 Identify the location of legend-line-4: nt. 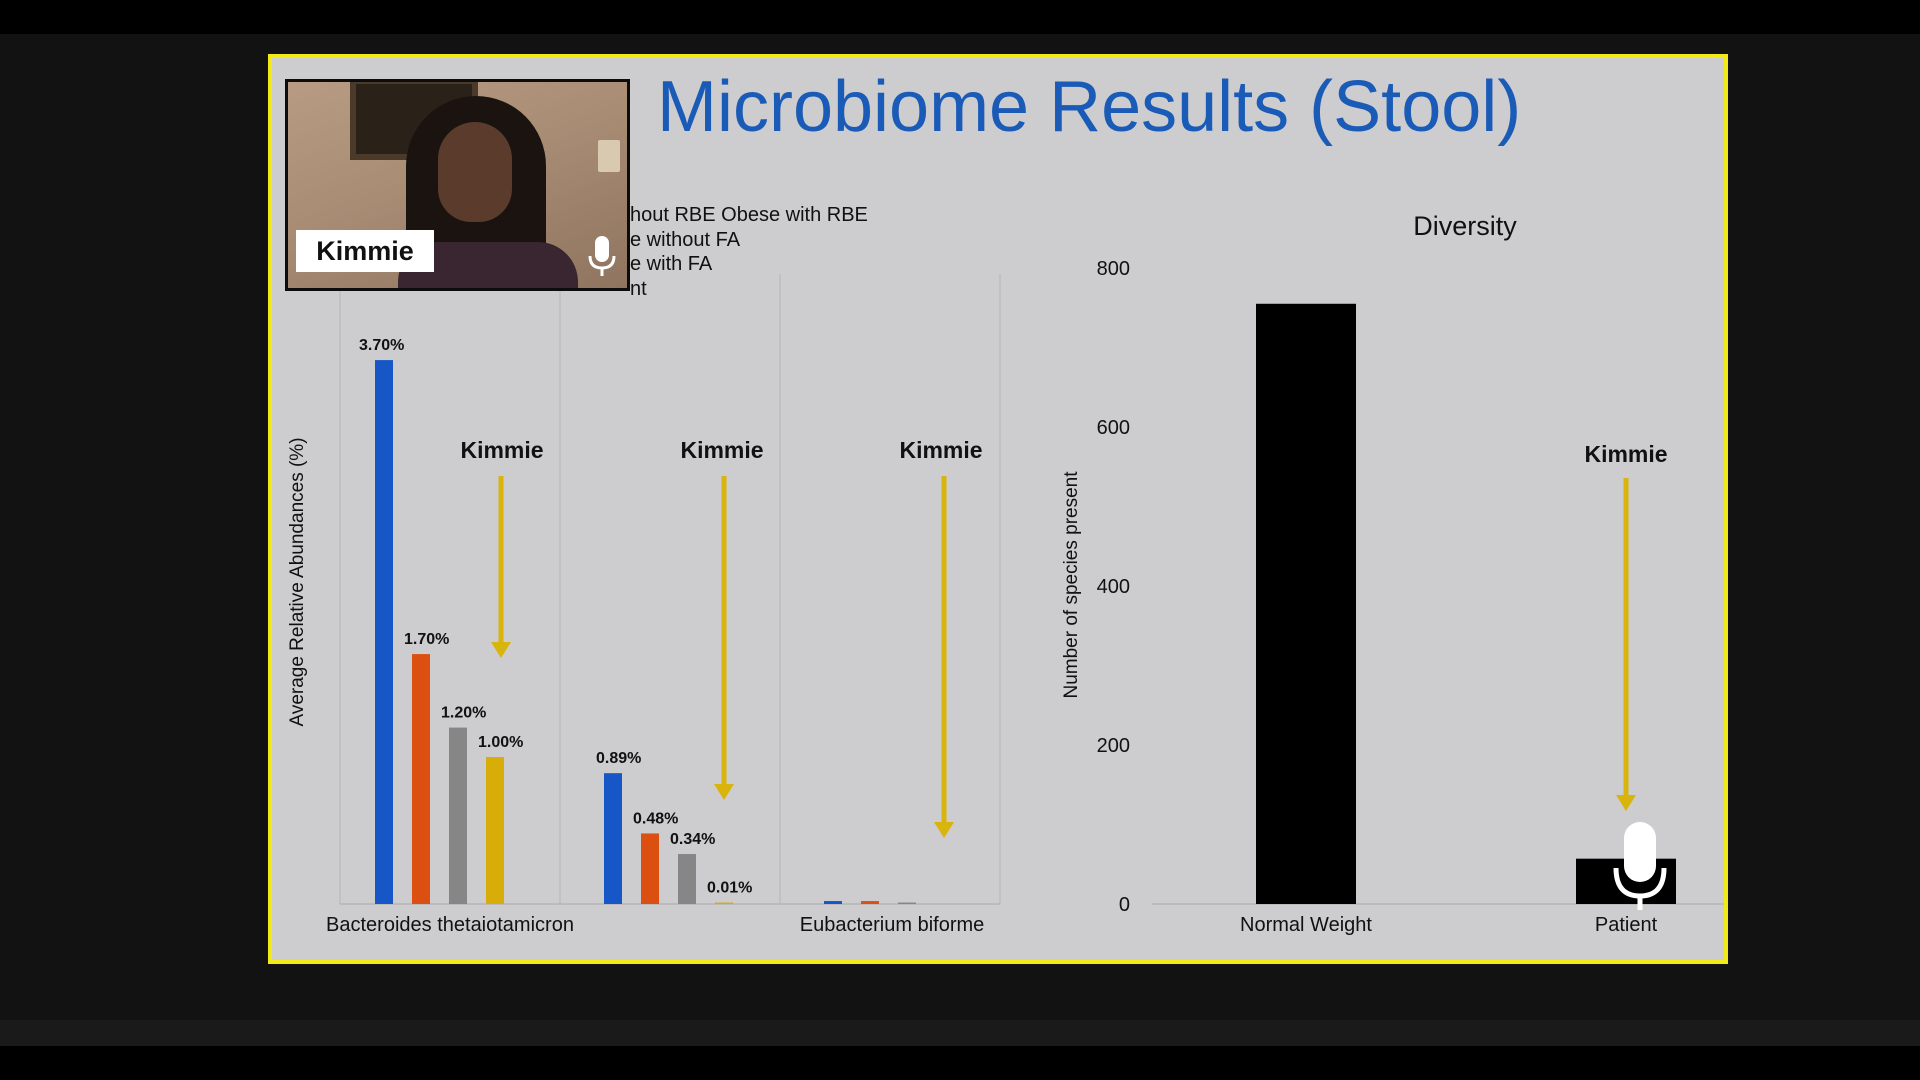
(638, 289).